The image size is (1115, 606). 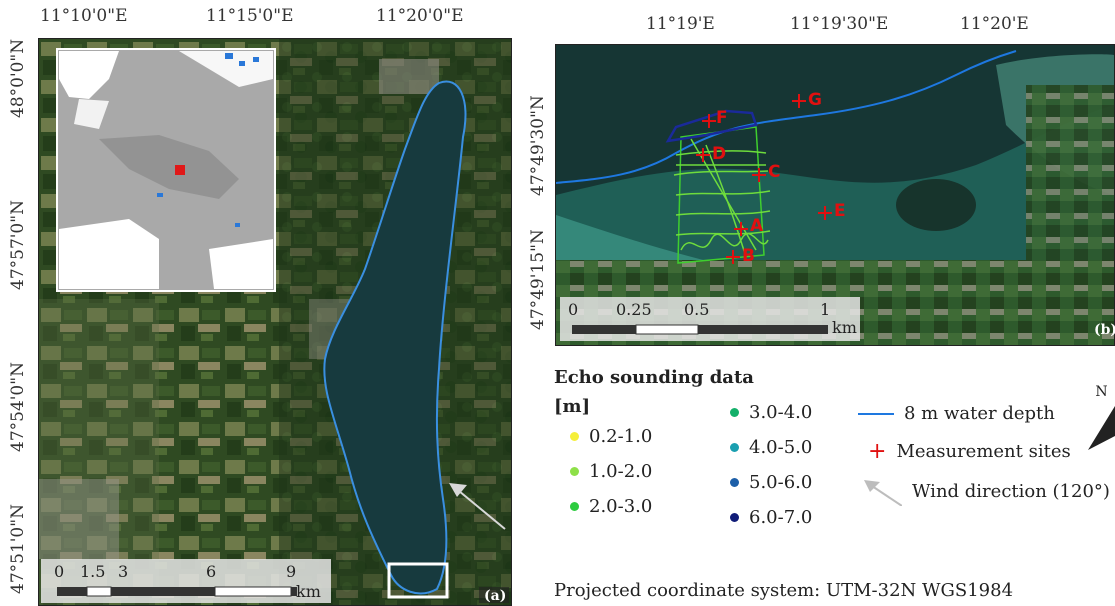 What do you see at coordinates (757, 226) in the screenshot?
I see `site-label: A` at bounding box center [757, 226].